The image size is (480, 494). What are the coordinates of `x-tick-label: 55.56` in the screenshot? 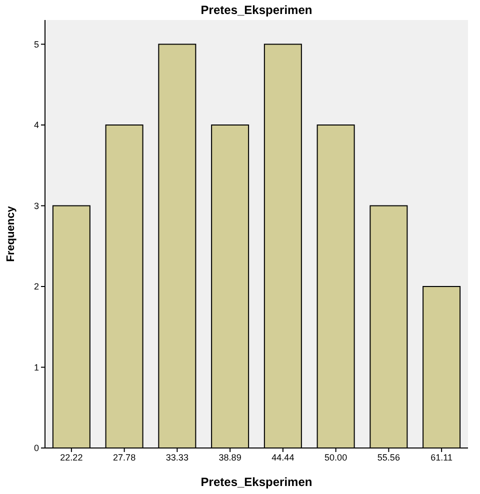 It's located at (388, 457).